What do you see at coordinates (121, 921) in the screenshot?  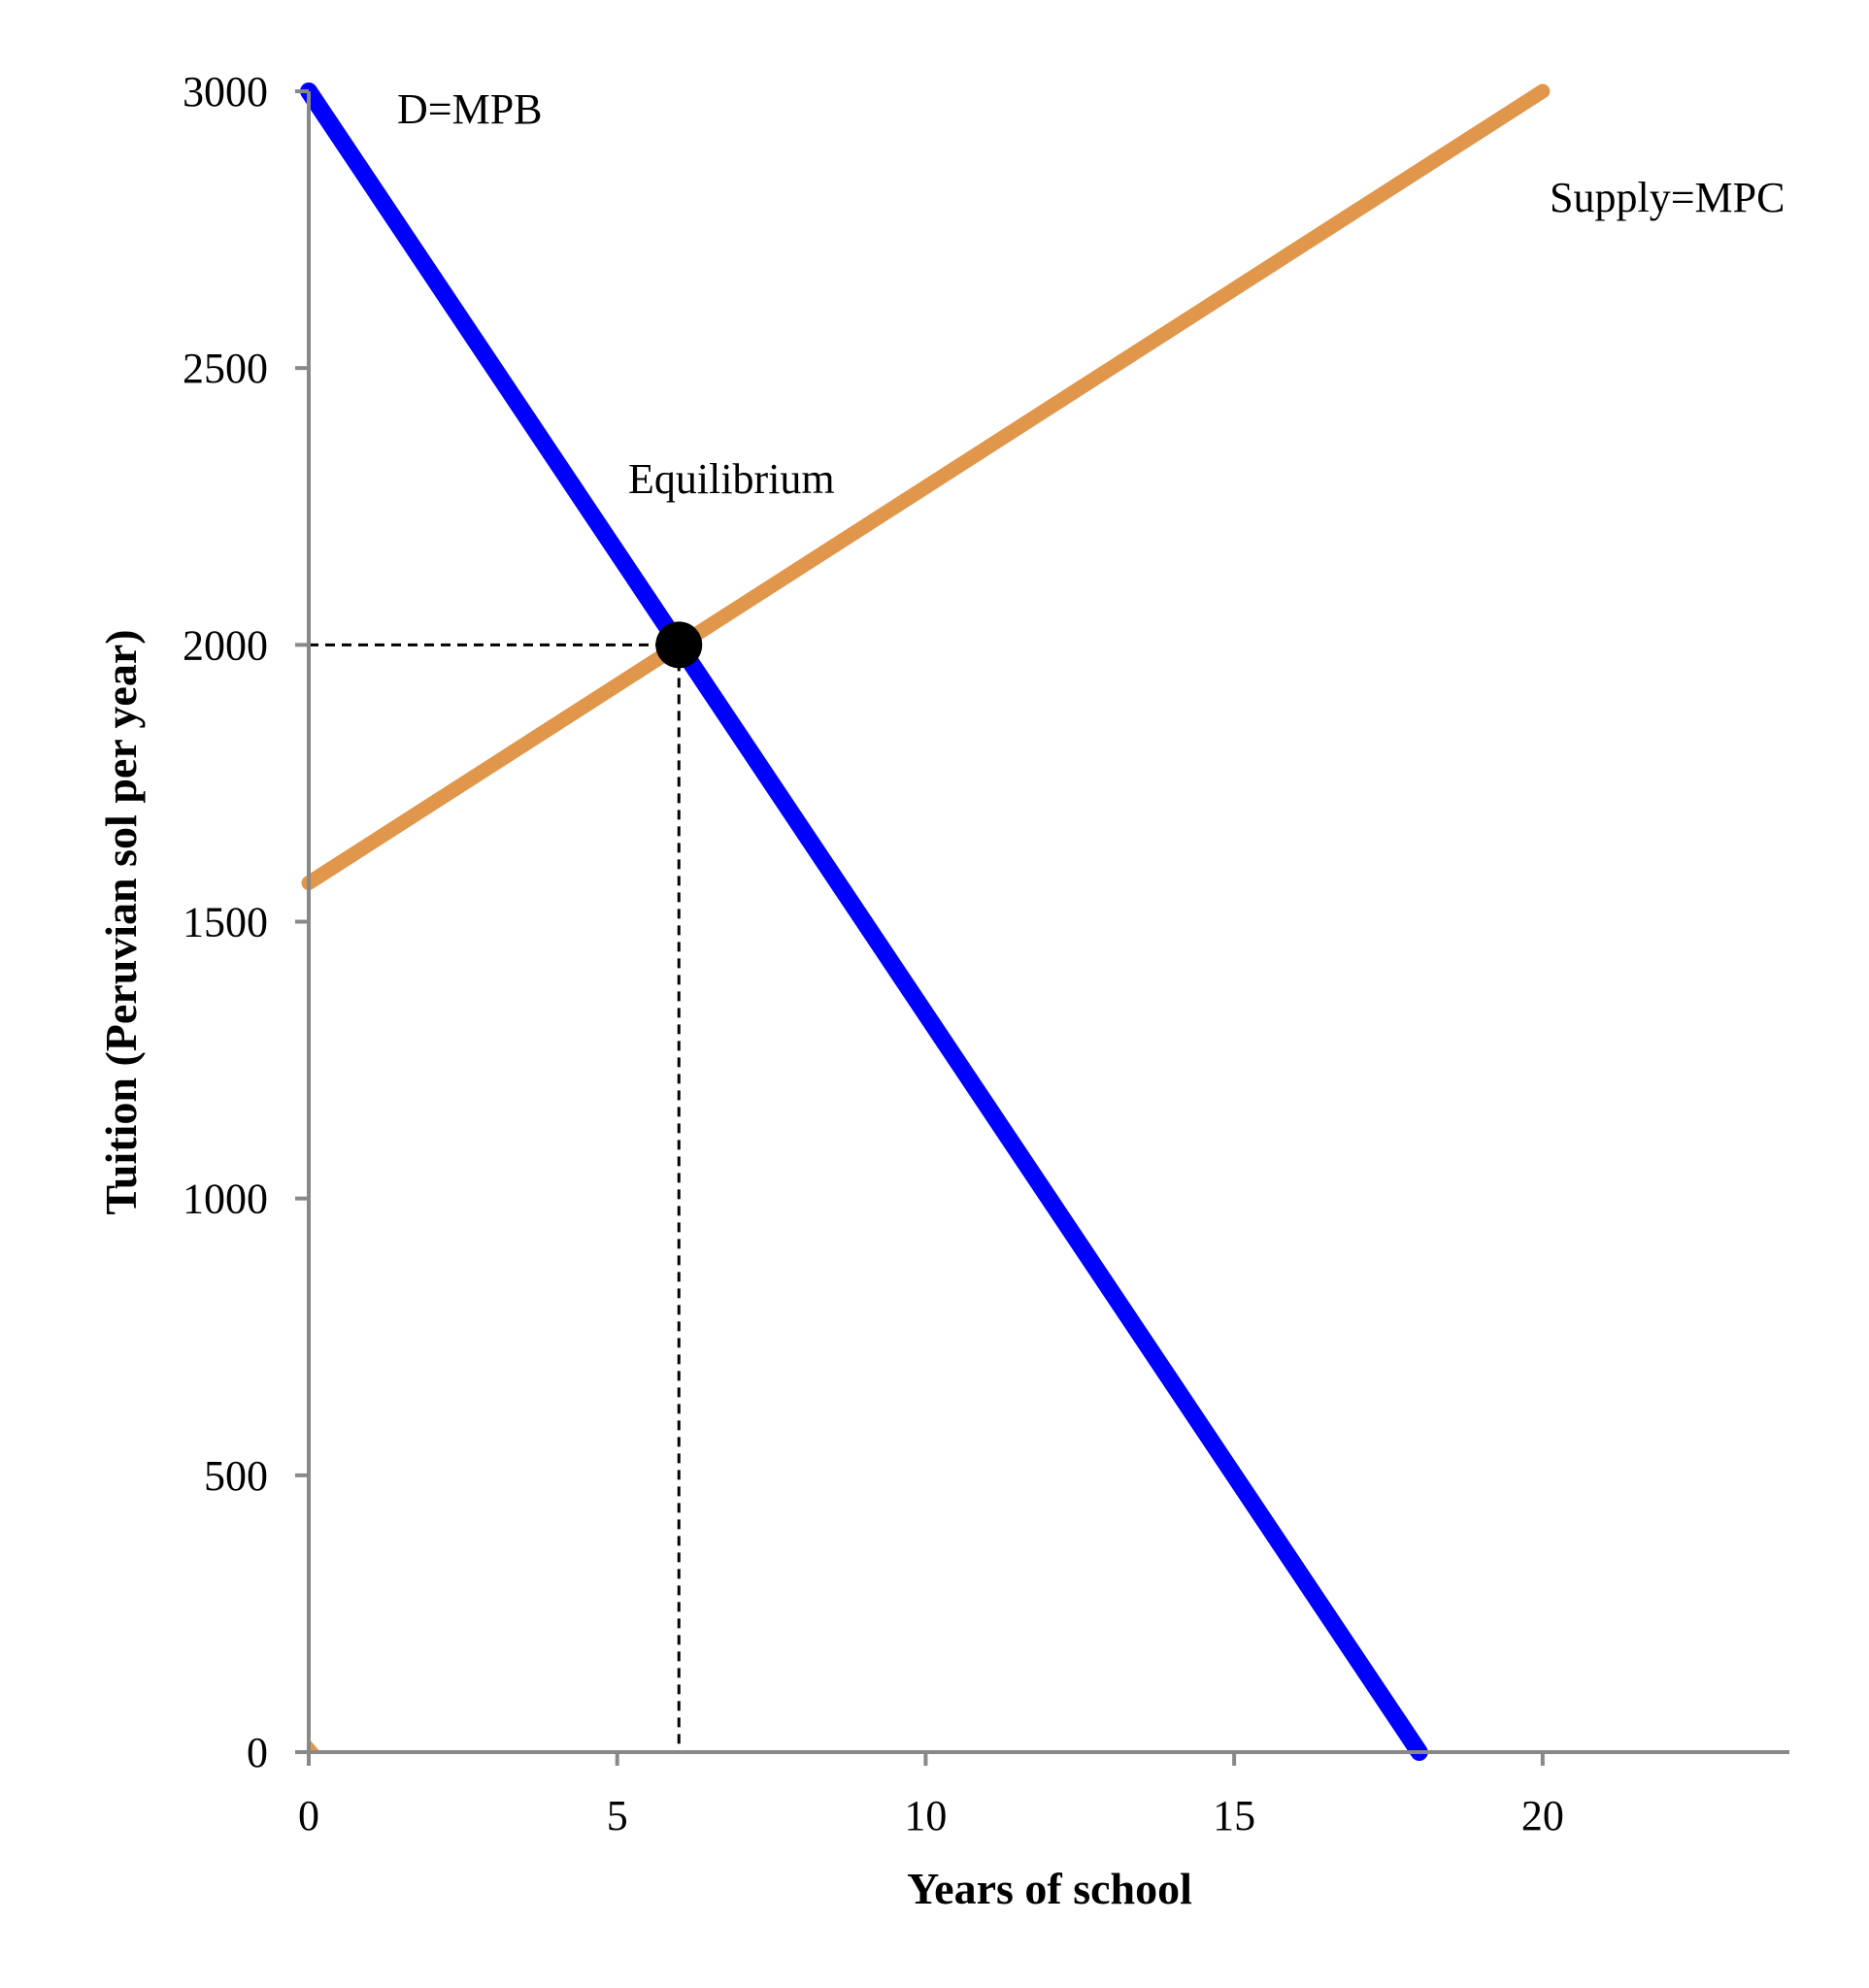 I see `y-axis-title: Tuition (Peruvian sol per year)` at bounding box center [121, 921].